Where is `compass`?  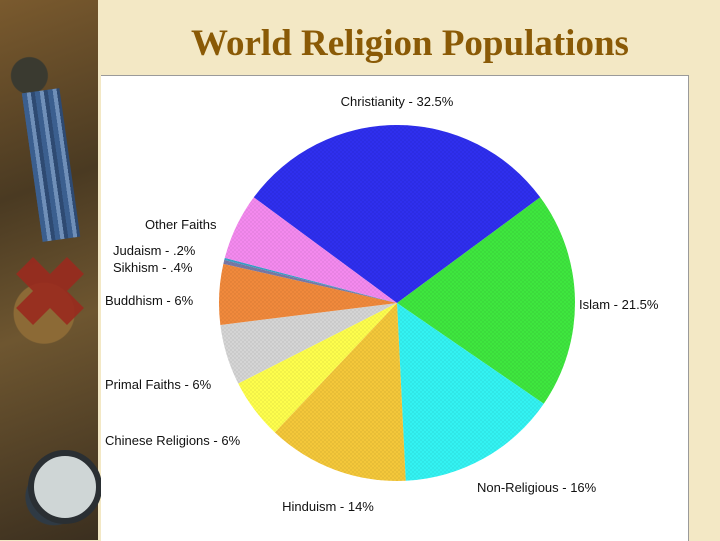
compass is located at coordinates (65, 487).